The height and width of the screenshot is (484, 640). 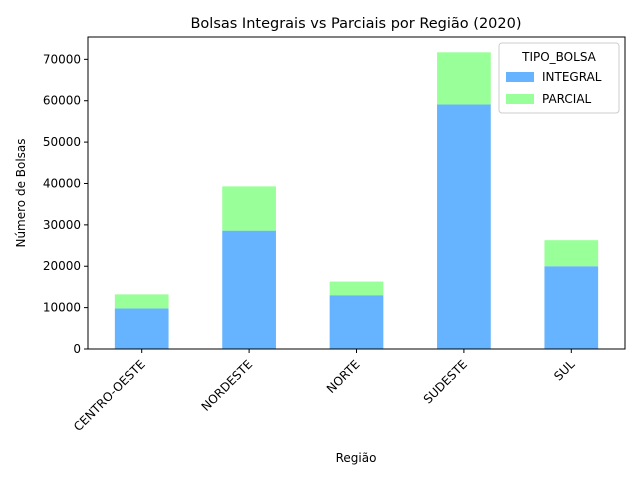 What do you see at coordinates (62, 59) in the screenshot?
I see `y-tick-label: 70000` at bounding box center [62, 59].